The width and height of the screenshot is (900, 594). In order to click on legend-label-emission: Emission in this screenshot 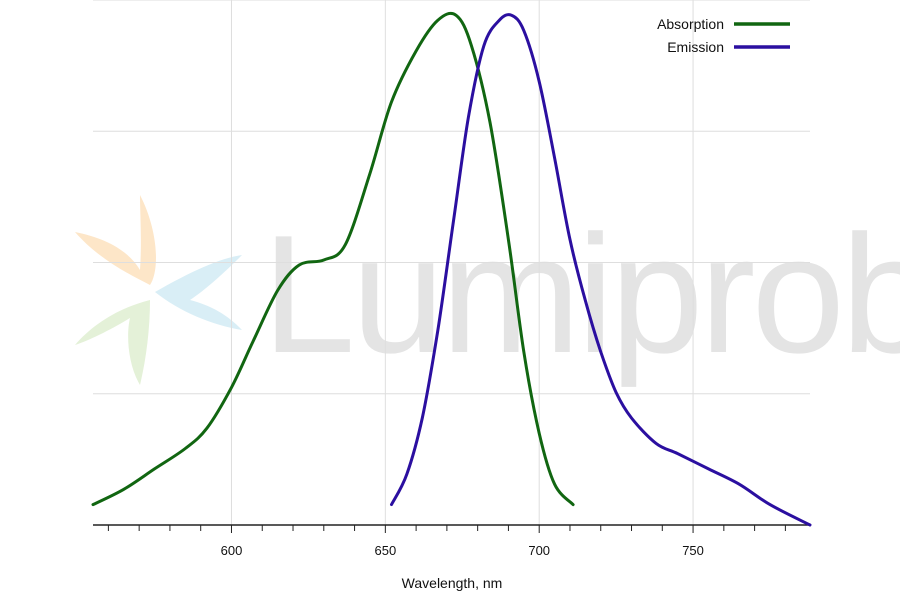, I will do `click(695, 47)`.